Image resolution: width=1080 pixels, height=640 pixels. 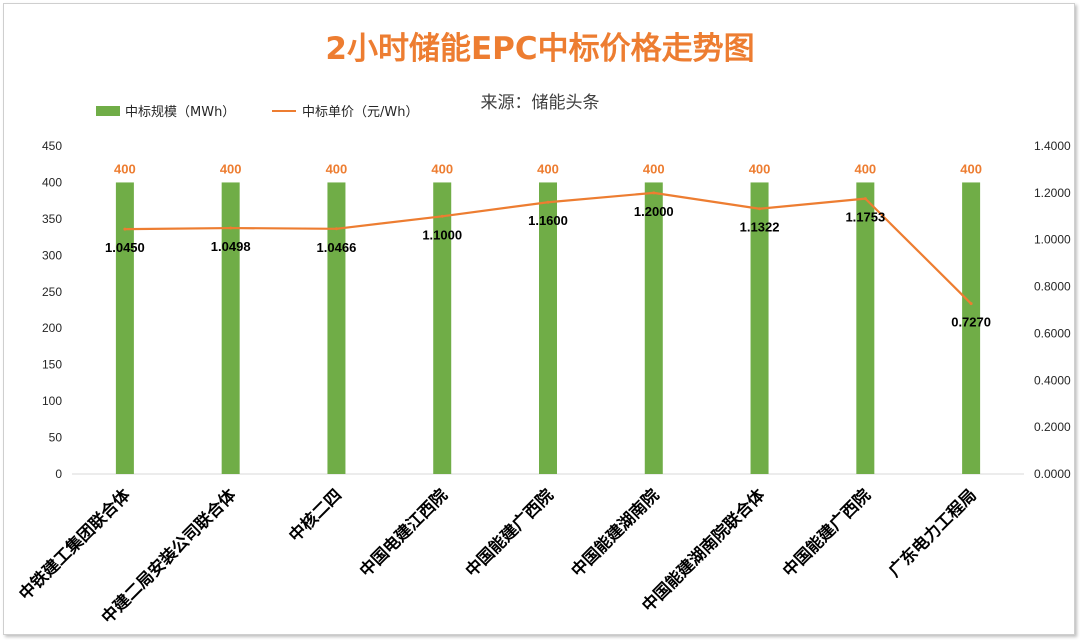 What do you see at coordinates (125, 247) in the screenshot?
I see `line-value-label: 1.0450` at bounding box center [125, 247].